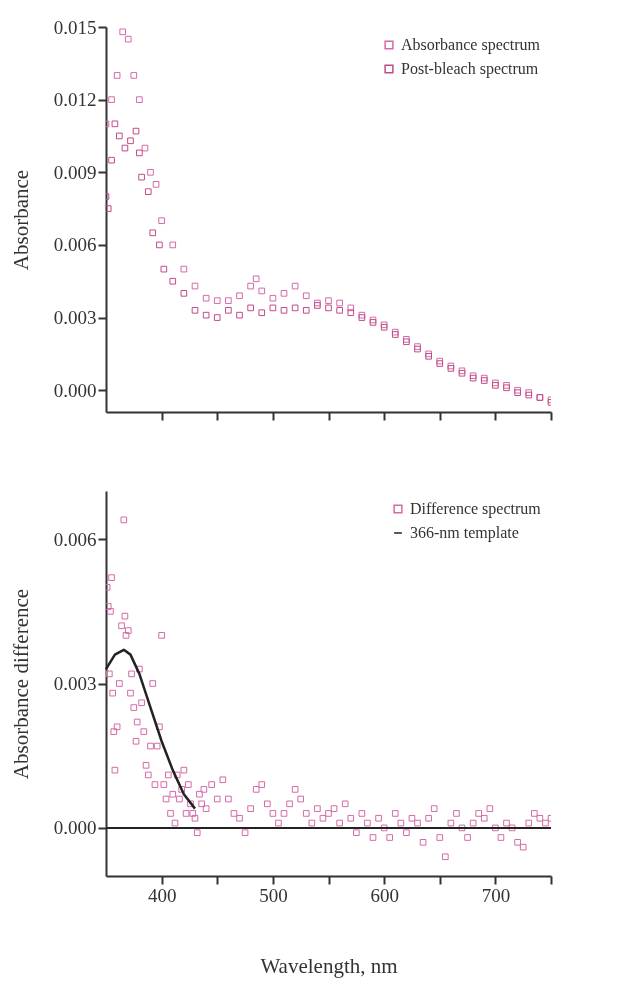 The width and height of the screenshot is (630, 1003). Describe the element at coordinates (496, 895) in the screenshot. I see `x-tick-label: 700` at that location.